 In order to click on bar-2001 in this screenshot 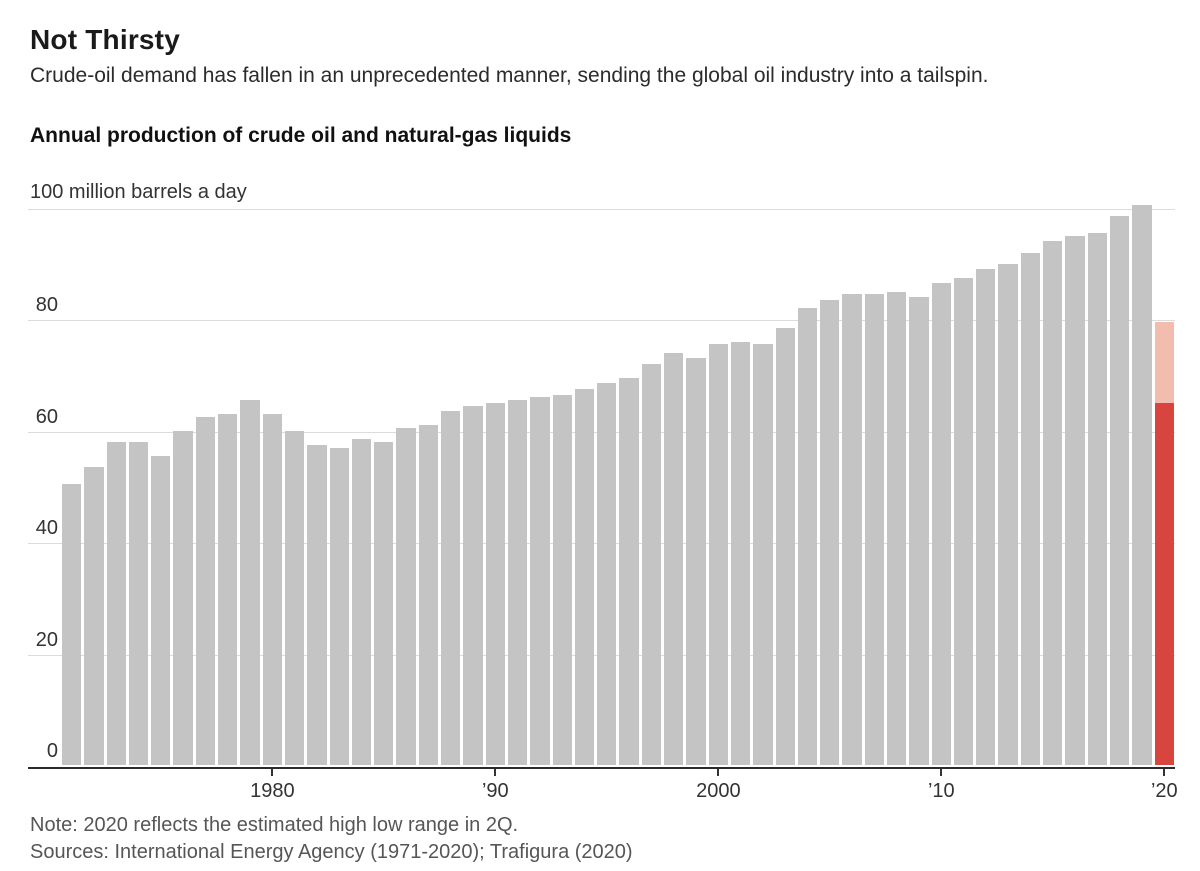, I will do `click(740, 553)`.